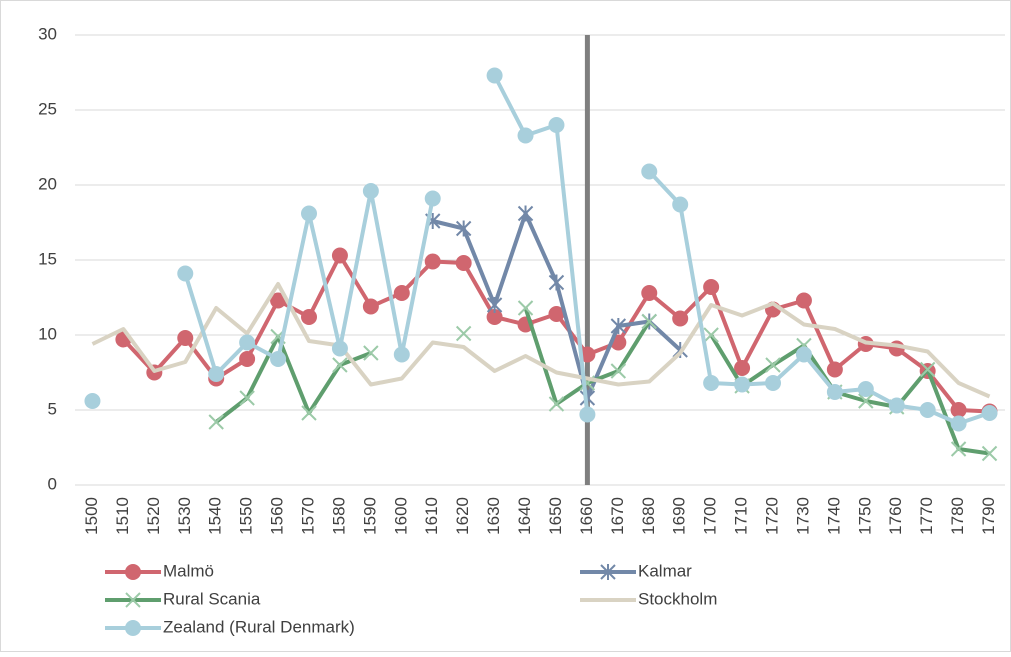 The width and height of the screenshot is (1011, 657). I want to click on x-tick-label: 1780, so click(957, 516).